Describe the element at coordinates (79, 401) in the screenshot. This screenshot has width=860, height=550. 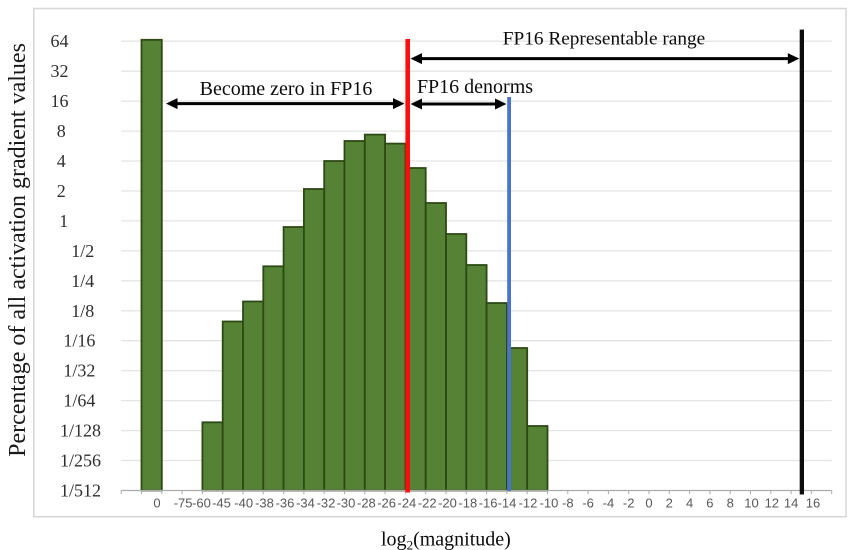
I see `svg-text: 1/64` at that location.